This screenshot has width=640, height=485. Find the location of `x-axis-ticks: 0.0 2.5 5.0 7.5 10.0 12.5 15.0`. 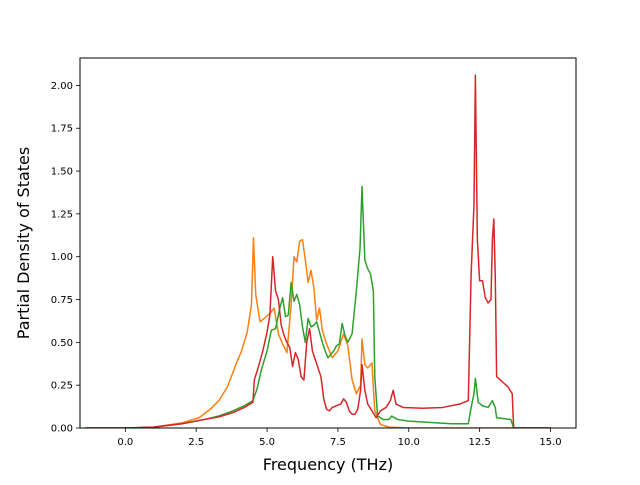

x-axis-ticks: 0.0 2.5 5.0 7.5 10.0 12.5 15.0 is located at coordinates (339, 438).